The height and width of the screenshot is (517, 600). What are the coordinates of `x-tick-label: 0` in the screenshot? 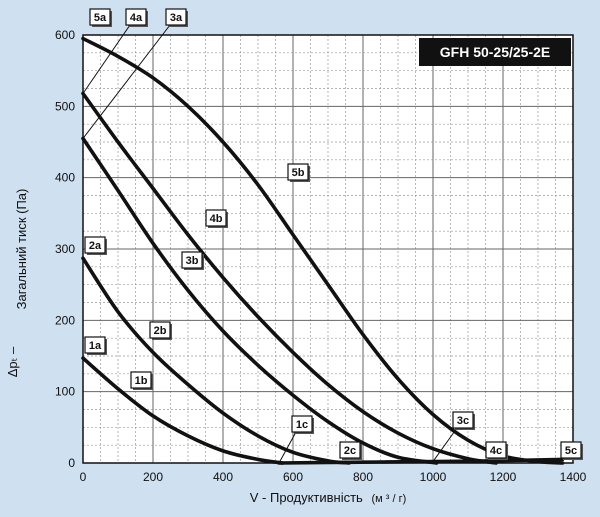 It's located at (83, 477).